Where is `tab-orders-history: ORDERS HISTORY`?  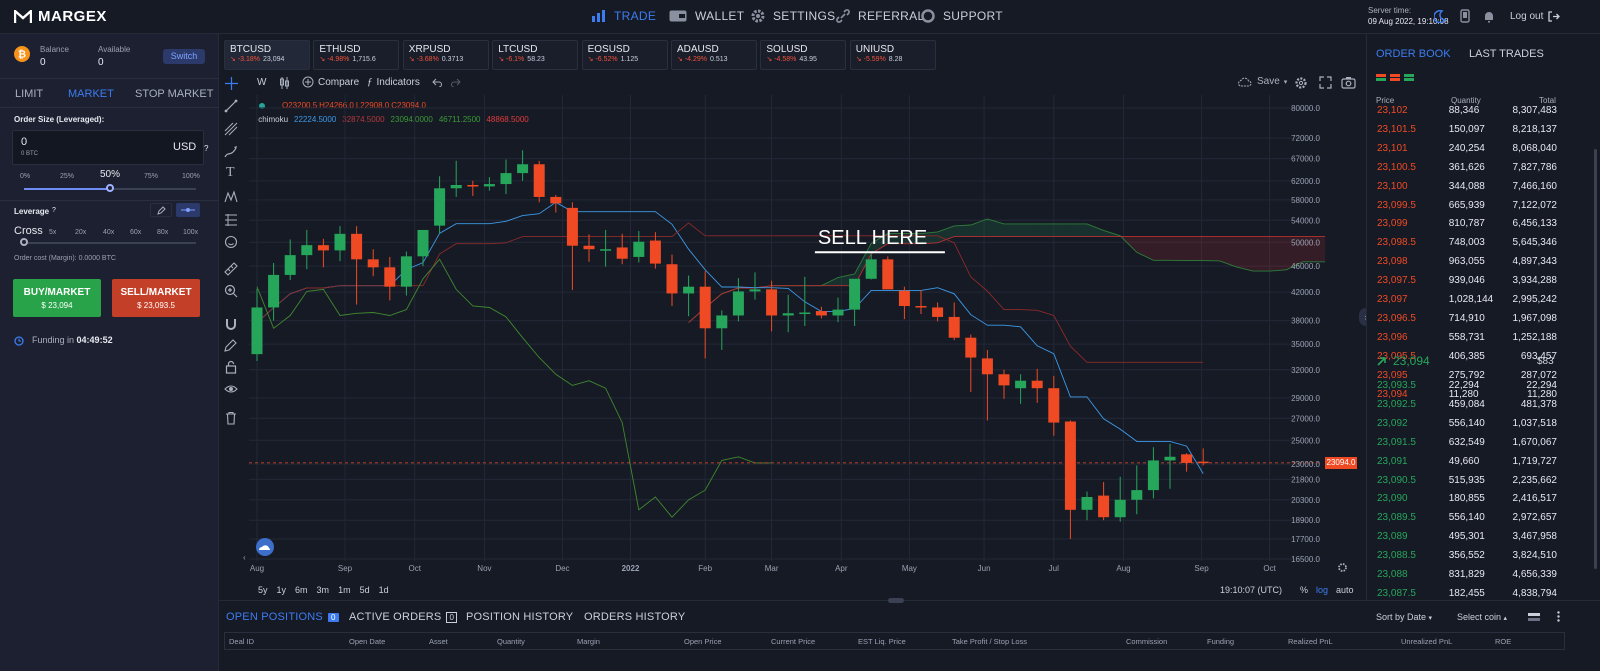
tab-orders-history: ORDERS HISTORY is located at coordinates (635, 617).